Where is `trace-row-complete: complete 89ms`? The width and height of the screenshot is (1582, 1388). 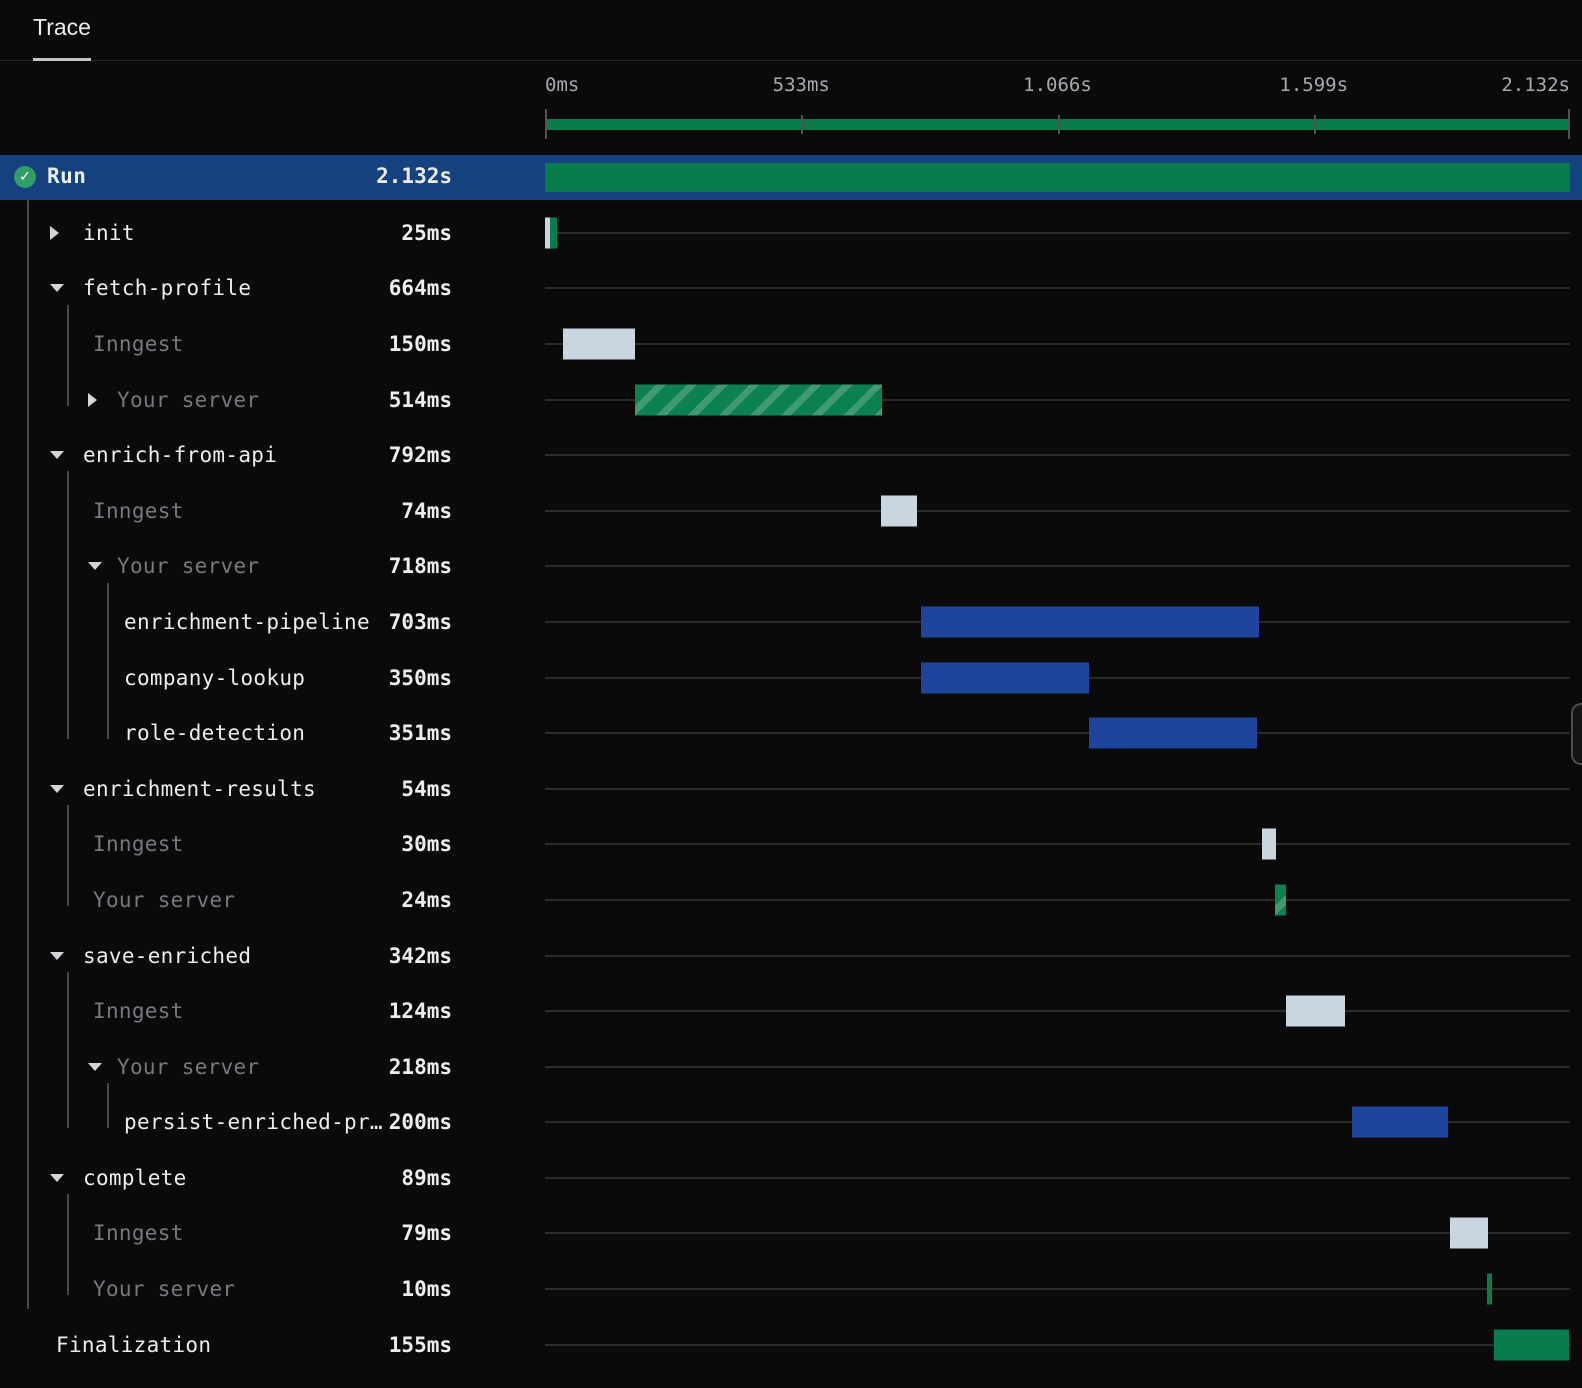
trace-row-complete: complete 89ms is located at coordinates (791, 1178).